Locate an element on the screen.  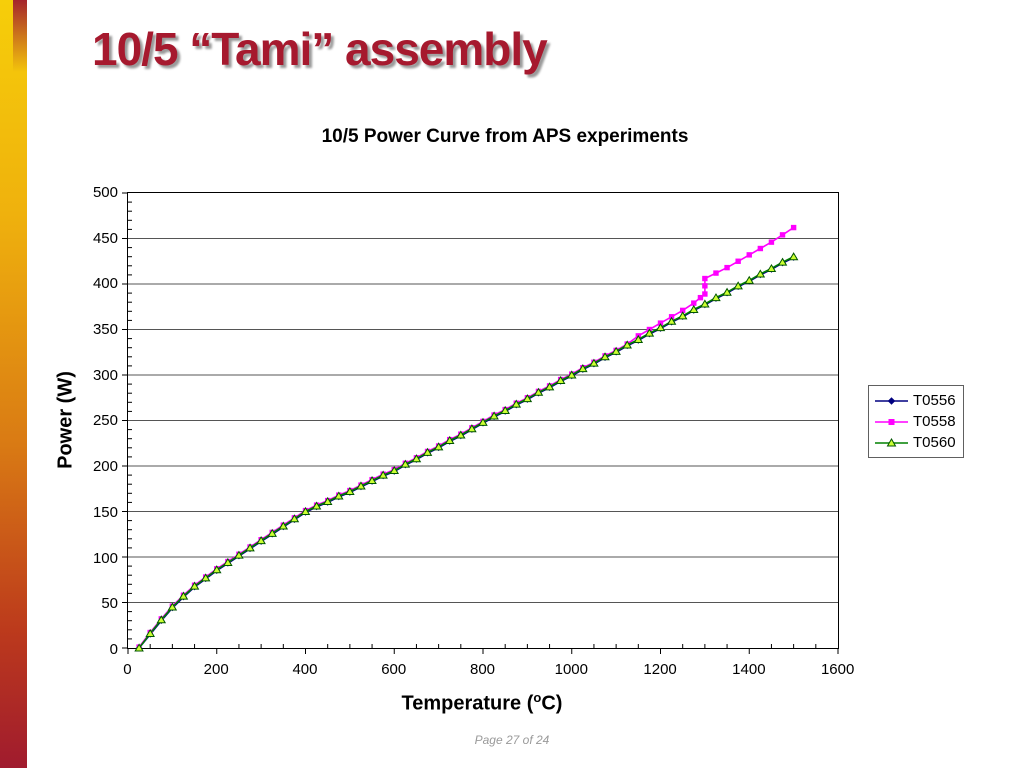
x-tick-label: 0 is located at coordinates (127, 669).